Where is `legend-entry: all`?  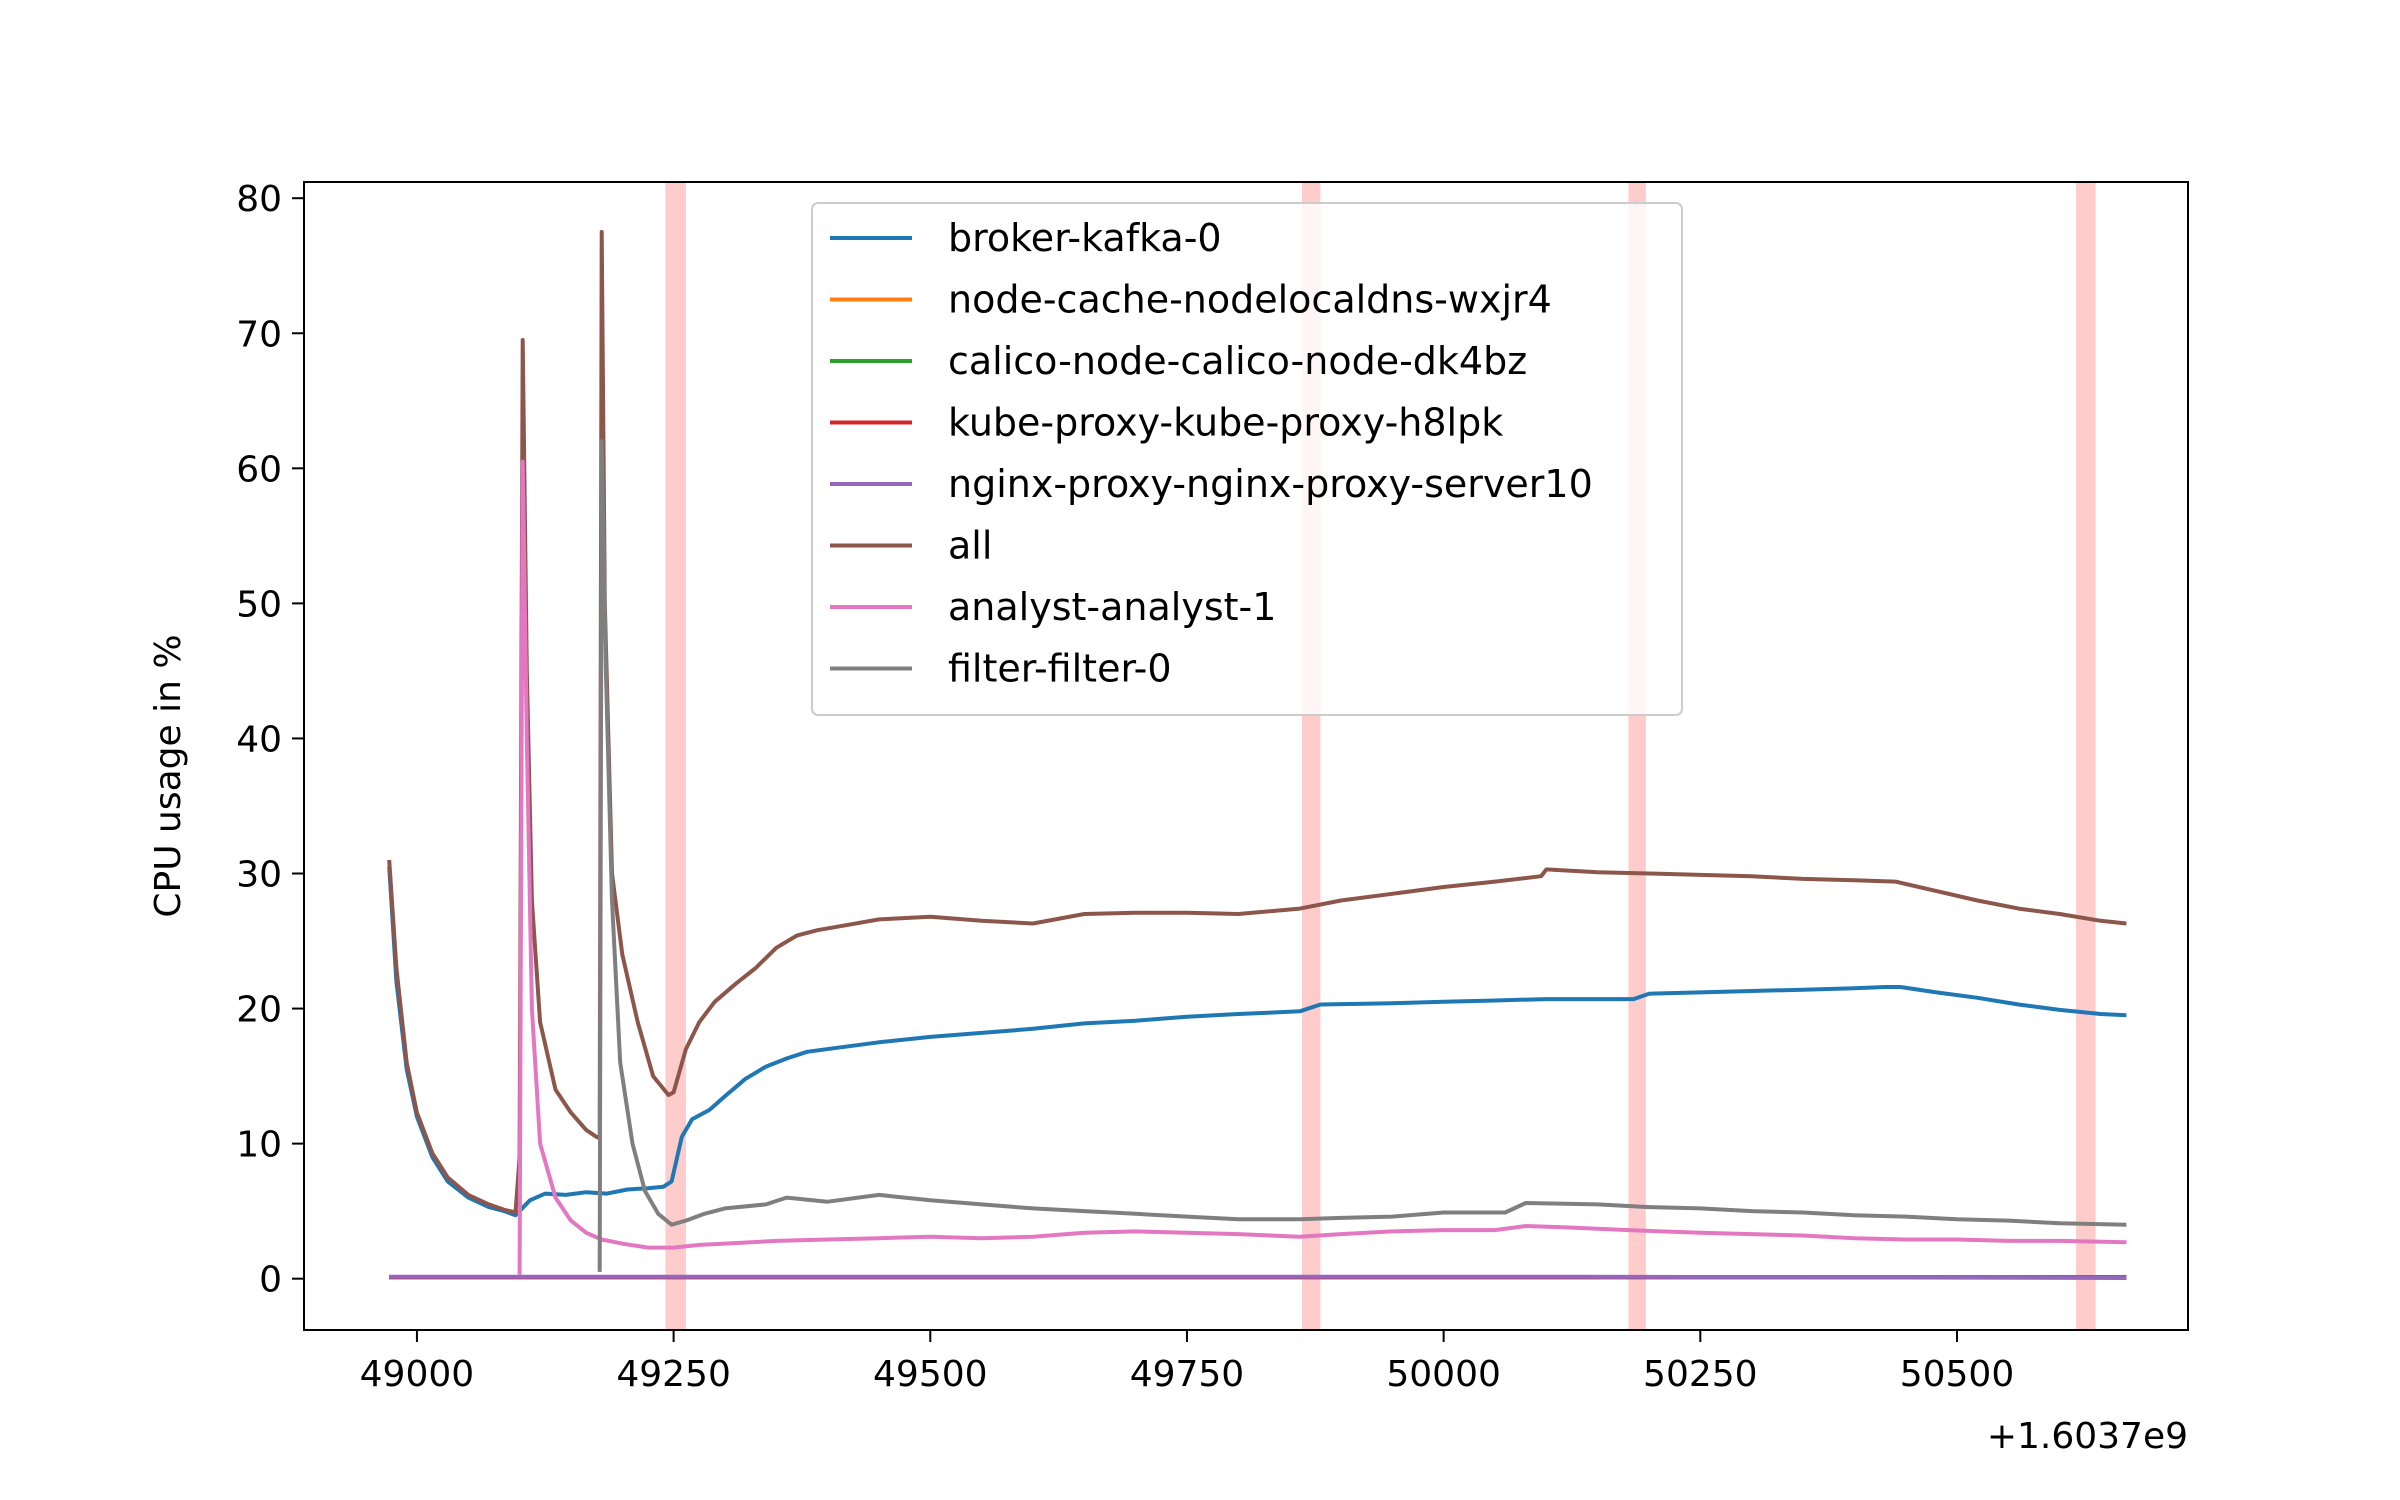 legend-entry: all is located at coordinates (970, 546).